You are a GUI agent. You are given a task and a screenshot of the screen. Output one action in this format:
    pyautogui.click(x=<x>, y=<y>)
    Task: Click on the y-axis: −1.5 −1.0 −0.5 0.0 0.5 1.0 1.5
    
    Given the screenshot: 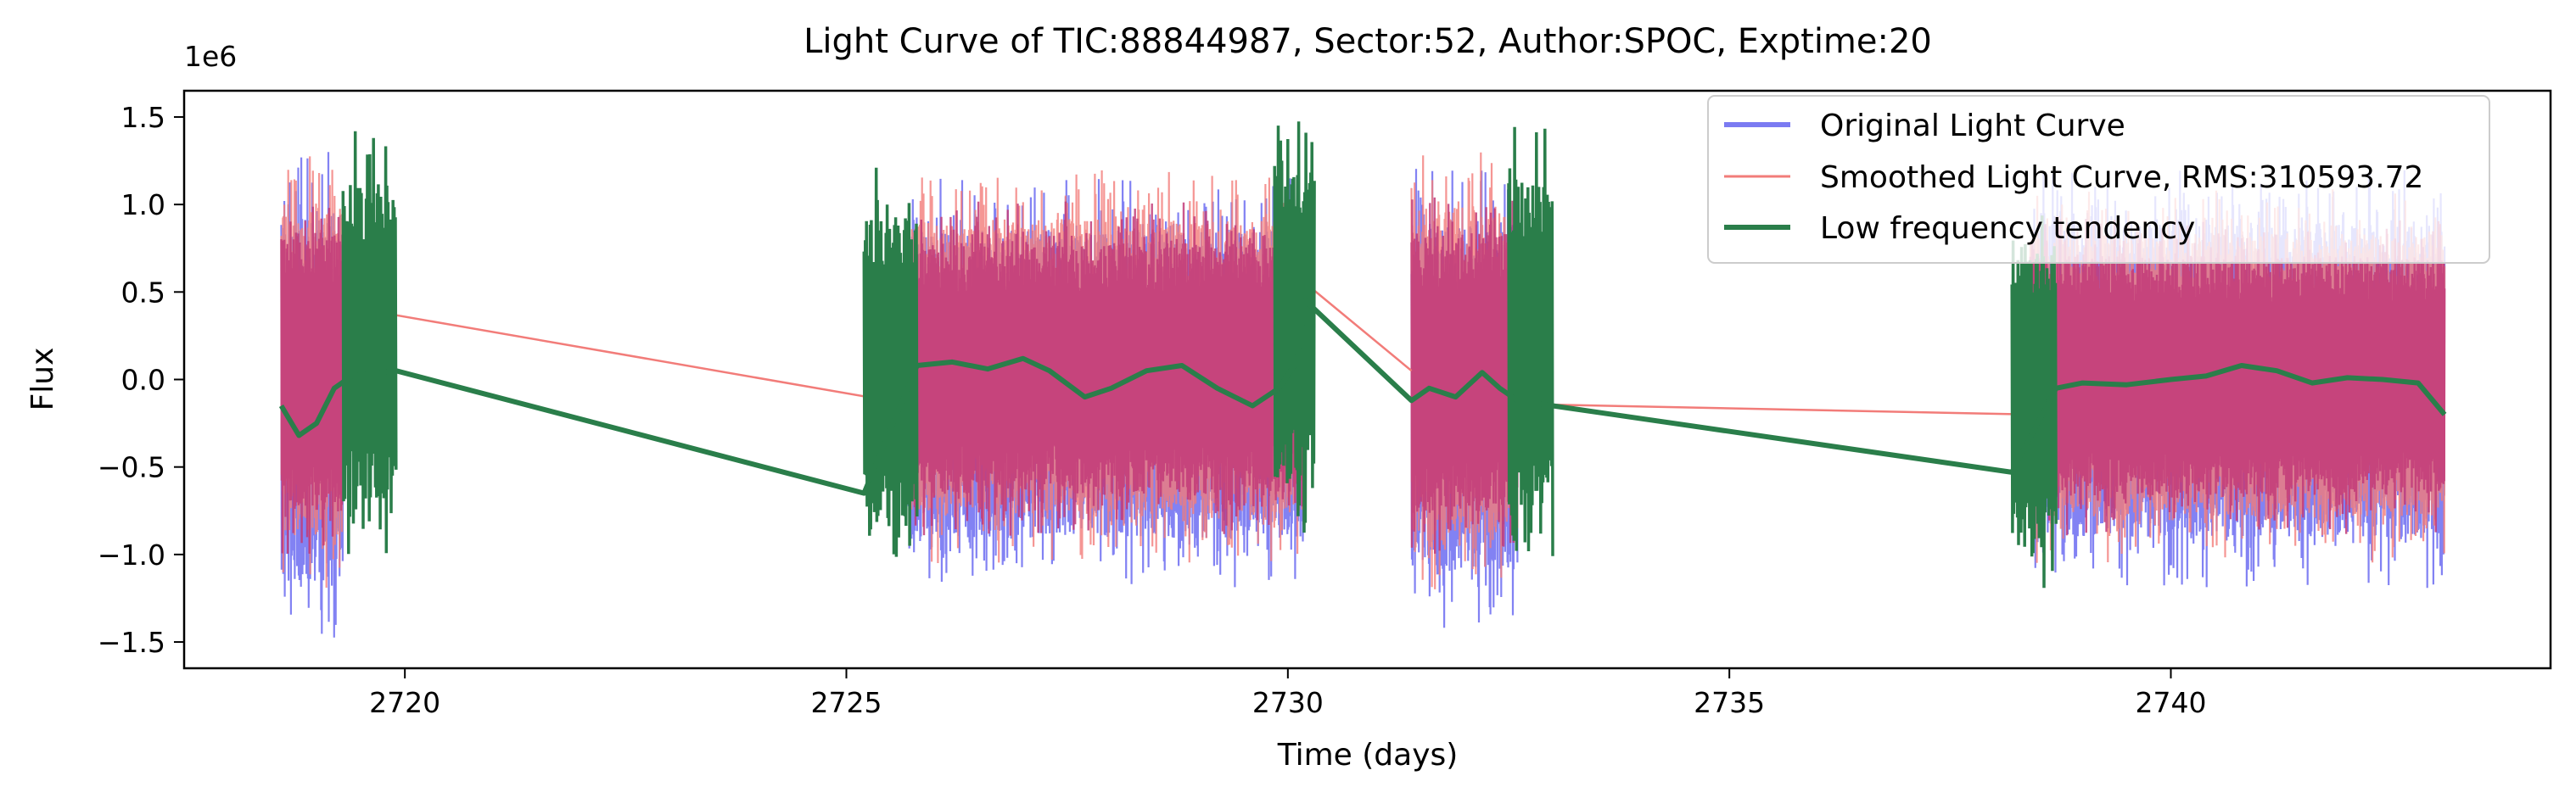 What is the action you would take?
    pyautogui.click(x=141, y=380)
    